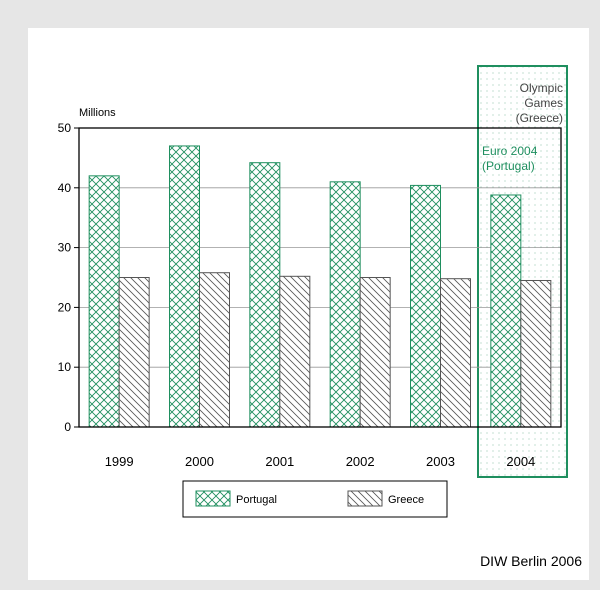 This screenshot has height=590, width=600. Describe the element at coordinates (214, 350) in the screenshot. I see `bar-greece-2000` at that location.